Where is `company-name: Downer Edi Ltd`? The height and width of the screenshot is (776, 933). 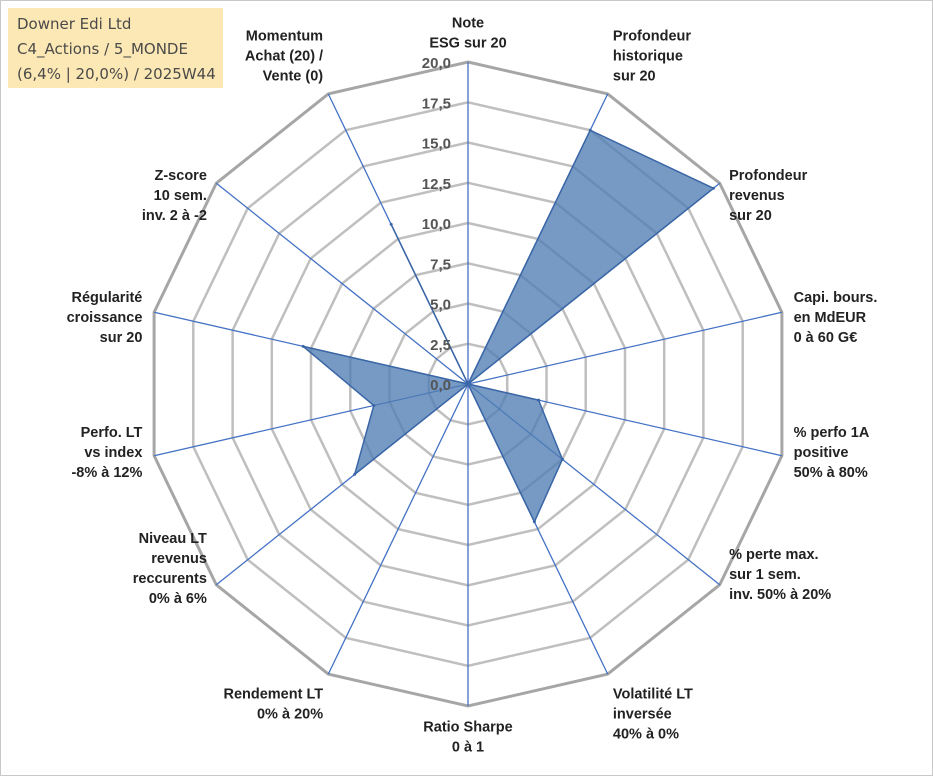 company-name: Downer Edi Ltd is located at coordinates (74, 24).